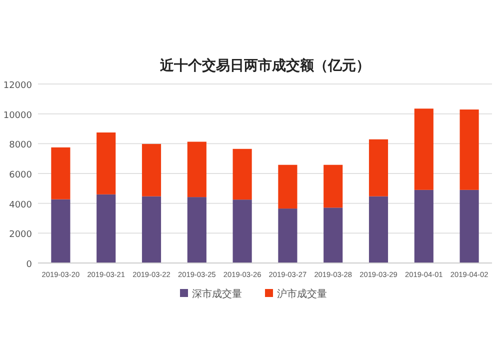 This screenshot has width=500, height=362. Describe the element at coordinates (264, 65) in the screenshot. I see `chart-title: 近十个交易日两市成交额（亿元）` at that location.